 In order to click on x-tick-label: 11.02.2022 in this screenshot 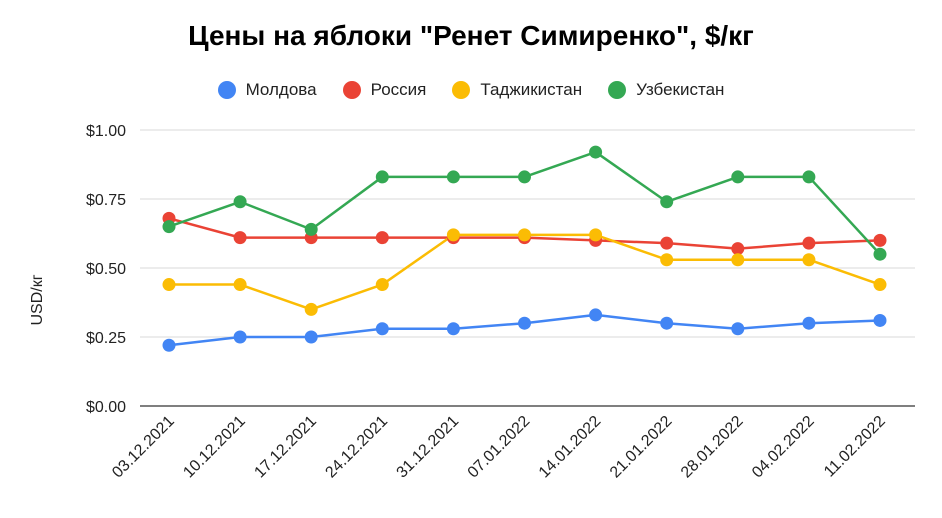, I will do `click(855, 447)`.